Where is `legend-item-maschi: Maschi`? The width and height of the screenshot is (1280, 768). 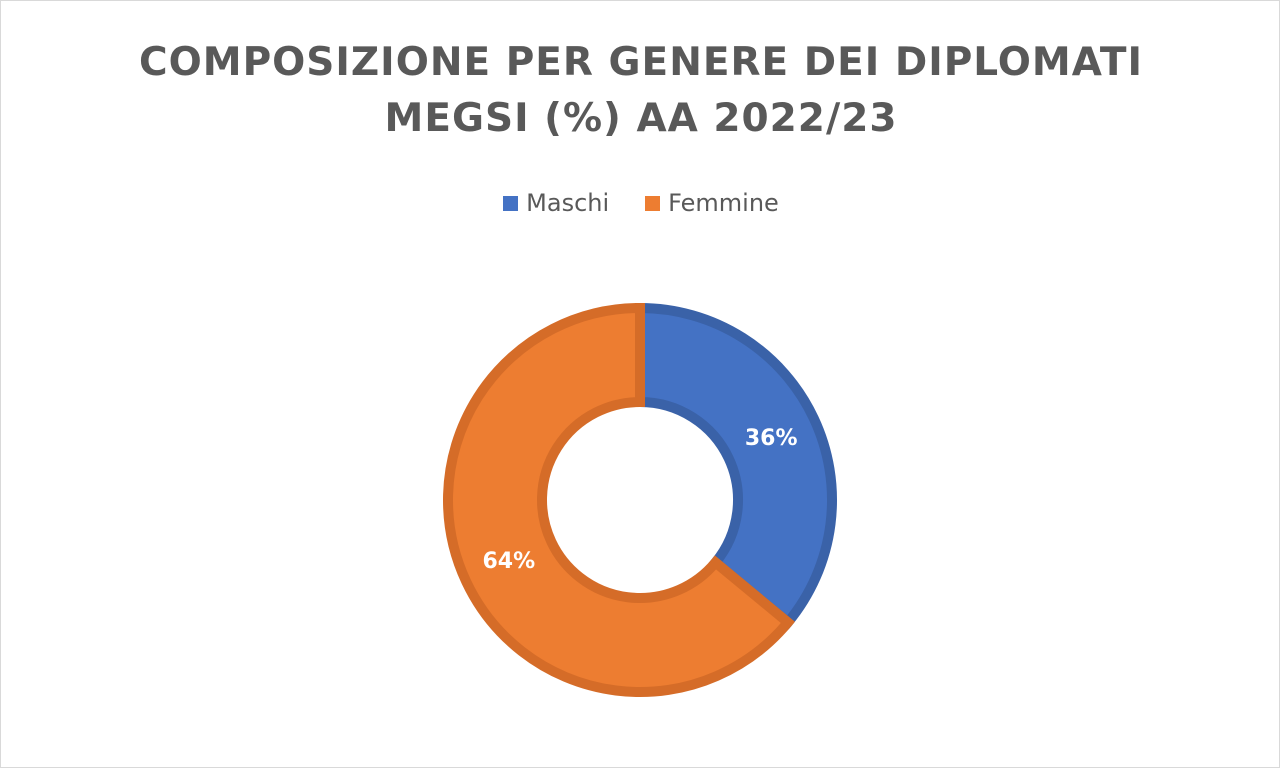
legend-item-maschi: Maschi is located at coordinates (556, 203).